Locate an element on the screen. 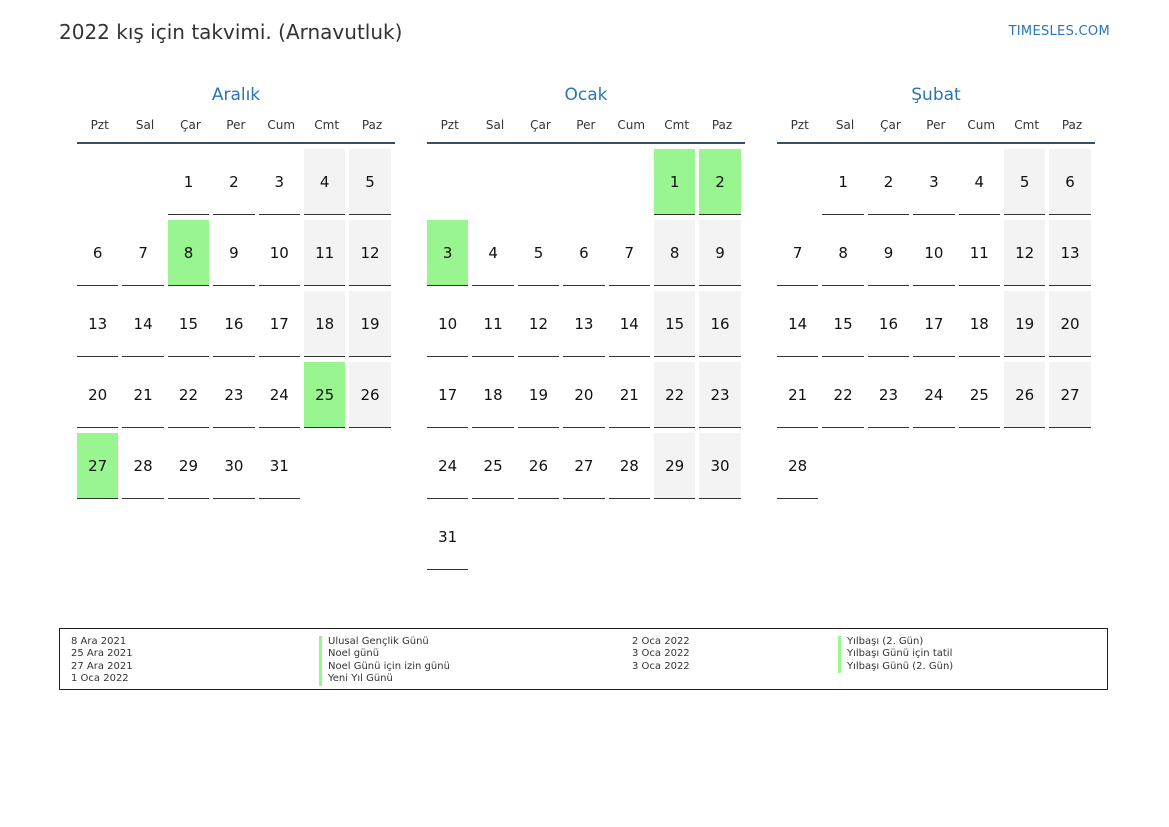  weekday-label: Per is located at coordinates (586, 125).